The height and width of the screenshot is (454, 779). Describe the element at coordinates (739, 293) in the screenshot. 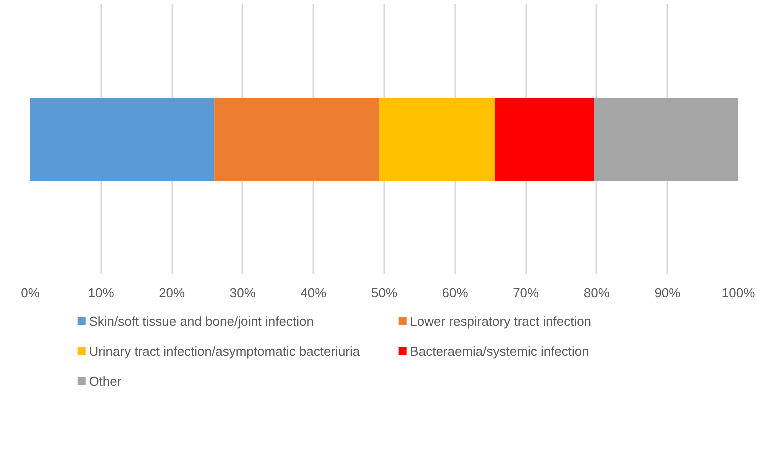

I see `x-tick-label: 100%` at that location.